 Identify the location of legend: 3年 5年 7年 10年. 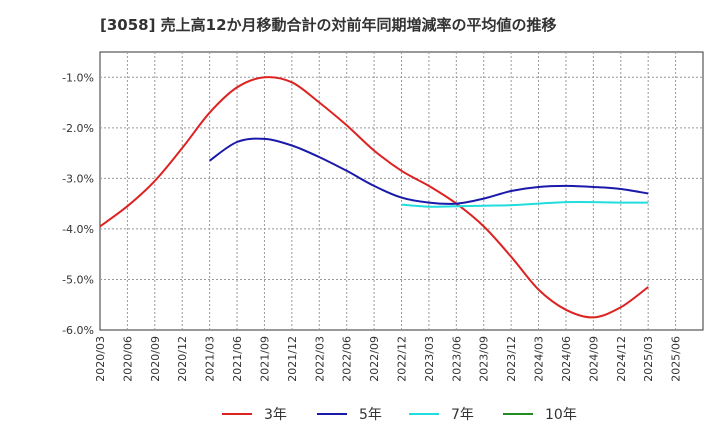
(399, 415).